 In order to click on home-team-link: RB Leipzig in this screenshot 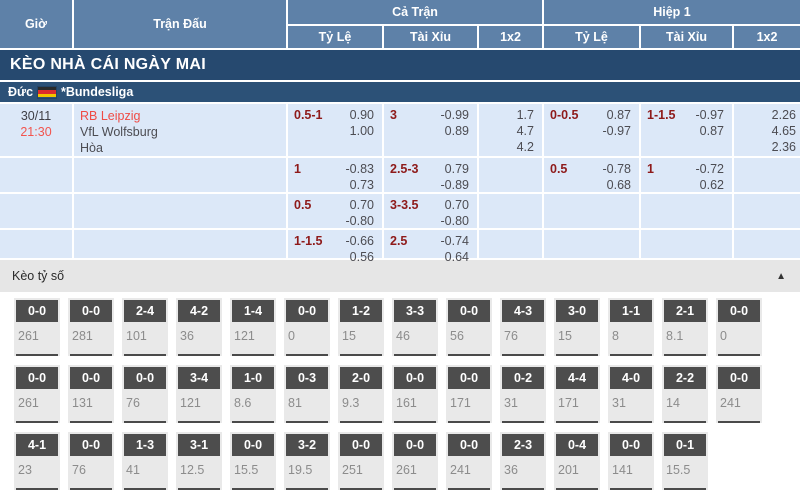, I will do `click(110, 116)`.